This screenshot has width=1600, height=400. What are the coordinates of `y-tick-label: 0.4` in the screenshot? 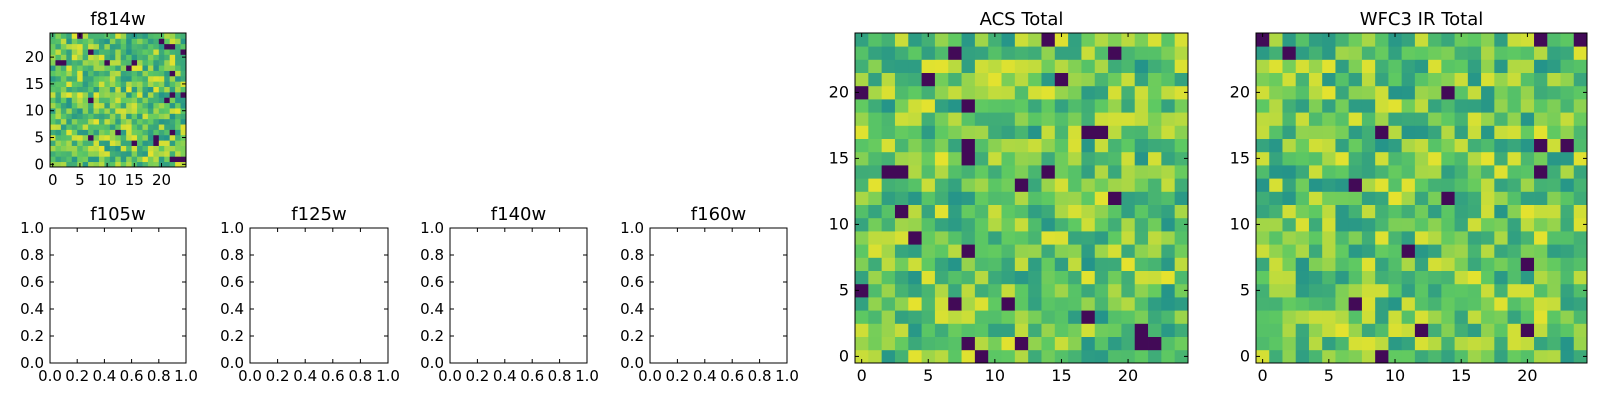 It's located at (232, 309).